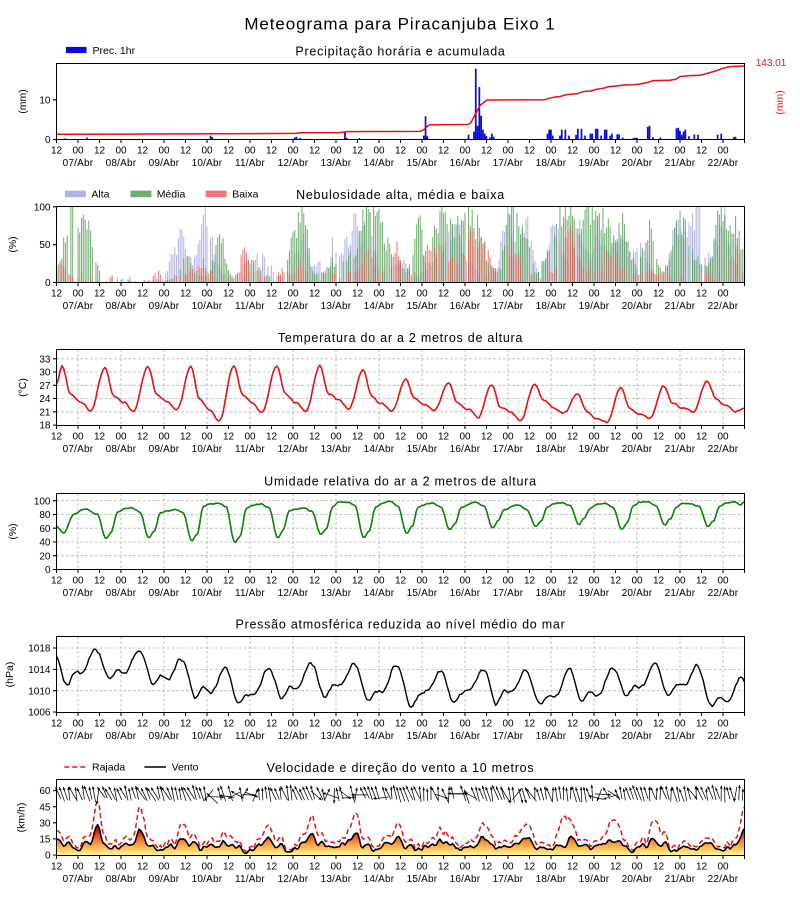 The height and width of the screenshot is (900, 800). I want to click on svg-text: Alta, so click(100, 195).